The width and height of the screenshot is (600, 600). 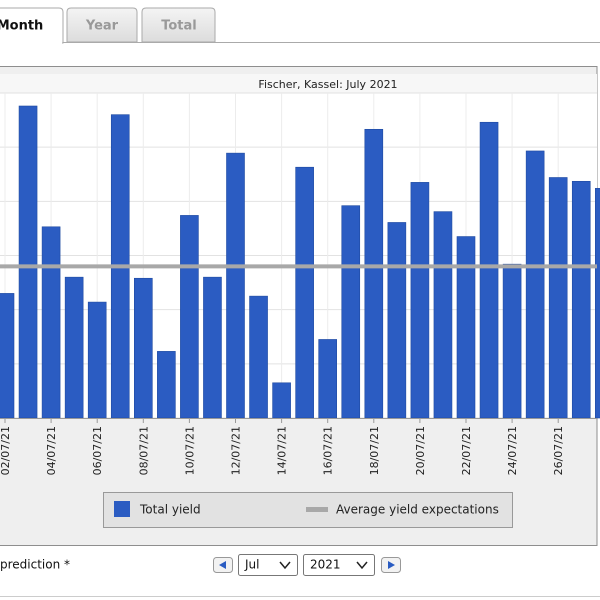 What do you see at coordinates (558, 450) in the screenshot?
I see `x-tick-label: 26/07/21` at bounding box center [558, 450].